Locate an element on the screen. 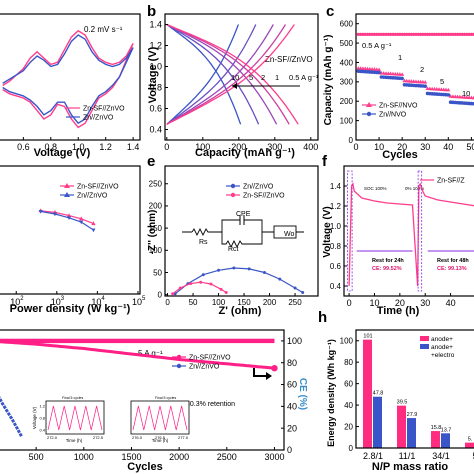 This screenshot has height=474, width=474. a-xlabel: Voltage (V) is located at coordinates (62, 153).